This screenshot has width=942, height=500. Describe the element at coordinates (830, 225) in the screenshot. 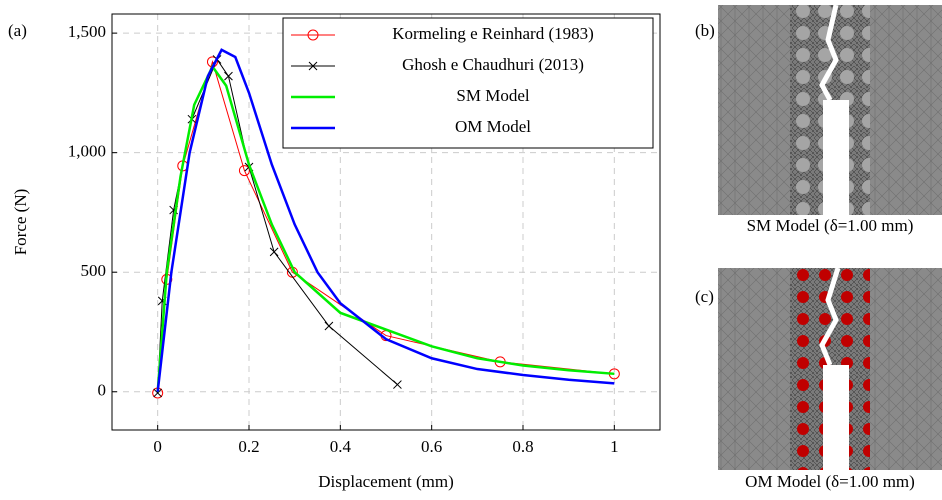

I see `panel-caption: SM Model (δ=1.00 mm)` at that location.